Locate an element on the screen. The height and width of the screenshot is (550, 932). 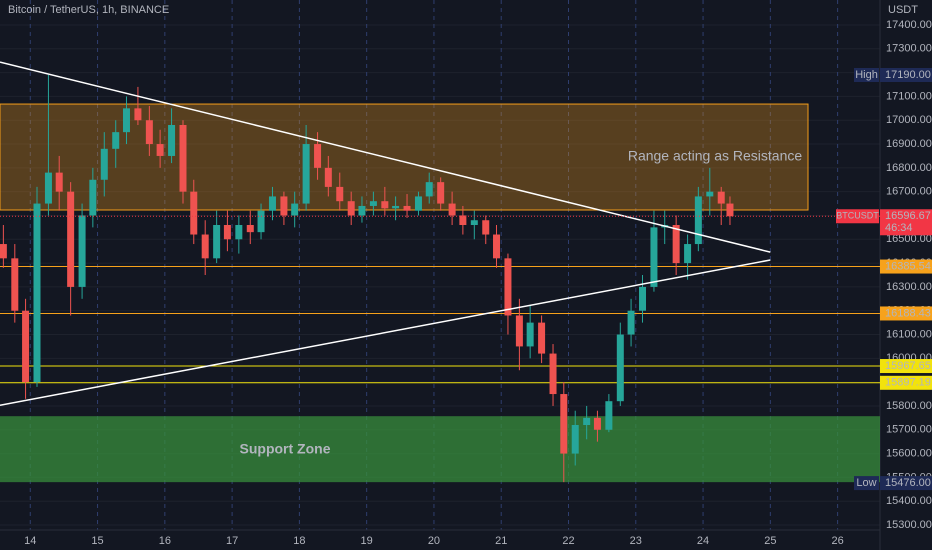
price-box-label: 16188.43 is located at coordinates (908, 313).